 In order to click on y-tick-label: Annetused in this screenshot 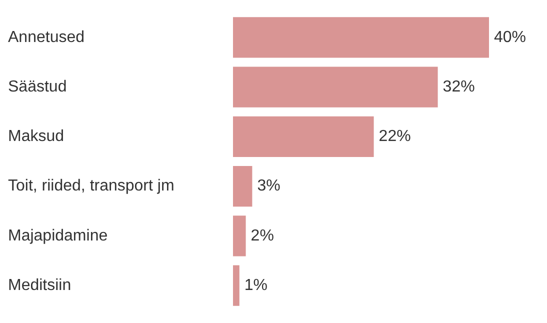, I will do `click(46, 37)`.